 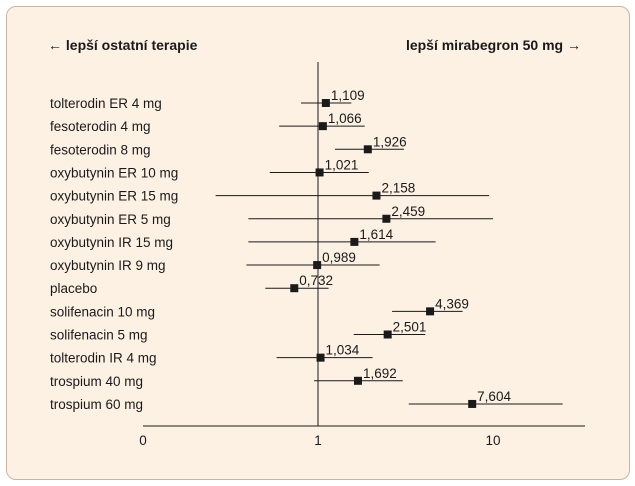 What do you see at coordinates (345, 118) in the screenshot?
I see `value-label: 1,066` at bounding box center [345, 118].